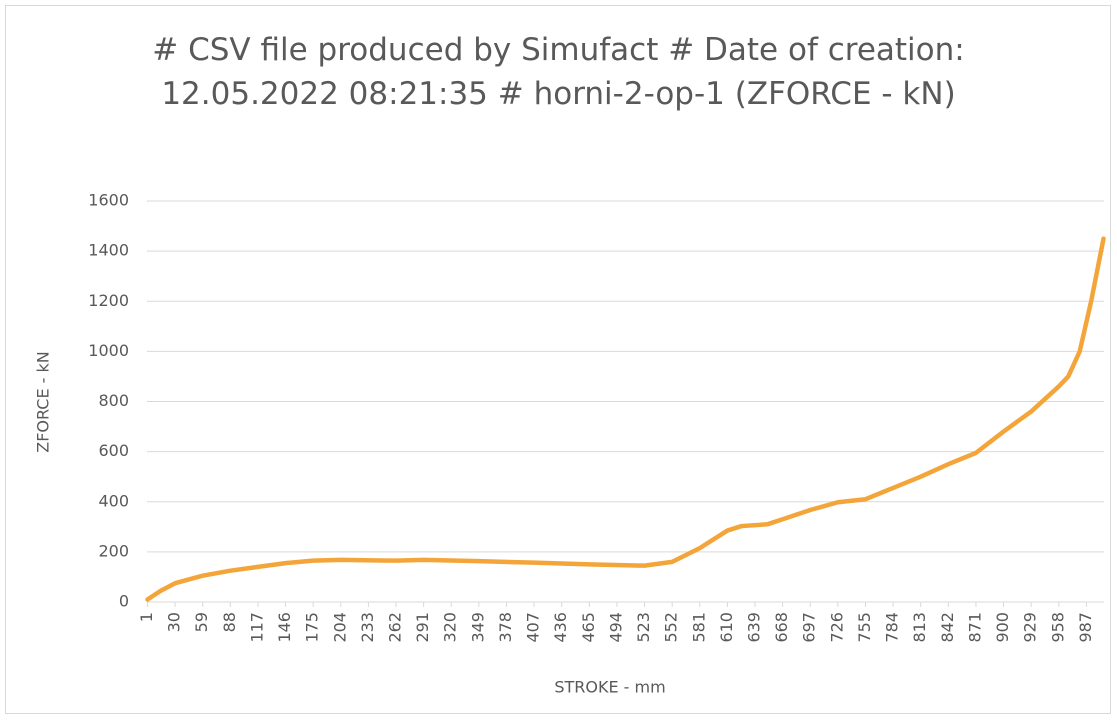 Image resolution: width=1117 pixels, height=720 pixels. What do you see at coordinates (284, 627) in the screenshot?
I see `x-tick-label: 146` at bounding box center [284, 627].